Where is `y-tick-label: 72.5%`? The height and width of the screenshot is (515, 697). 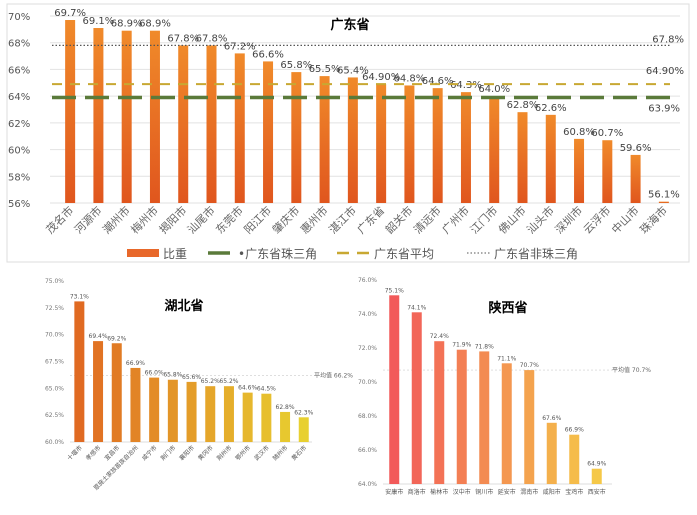
y-tick-label: 72.5% is located at coordinates (54, 308).